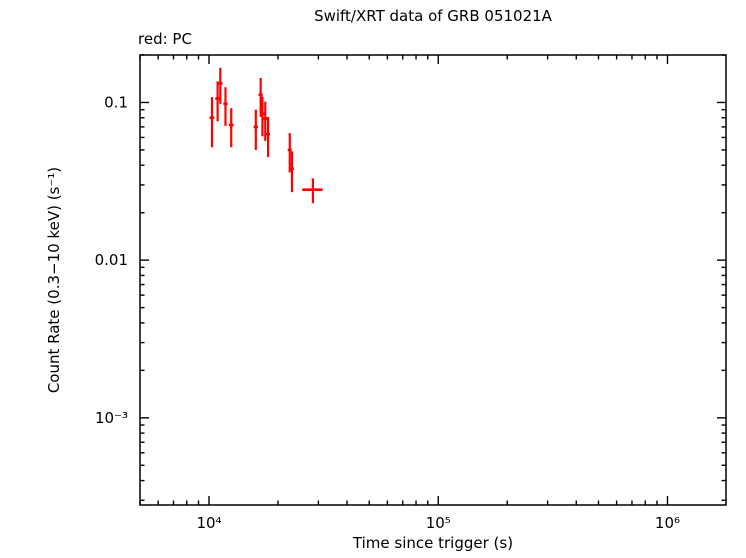  I want to click on x-tick-label: 10⁴, so click(208, 523).